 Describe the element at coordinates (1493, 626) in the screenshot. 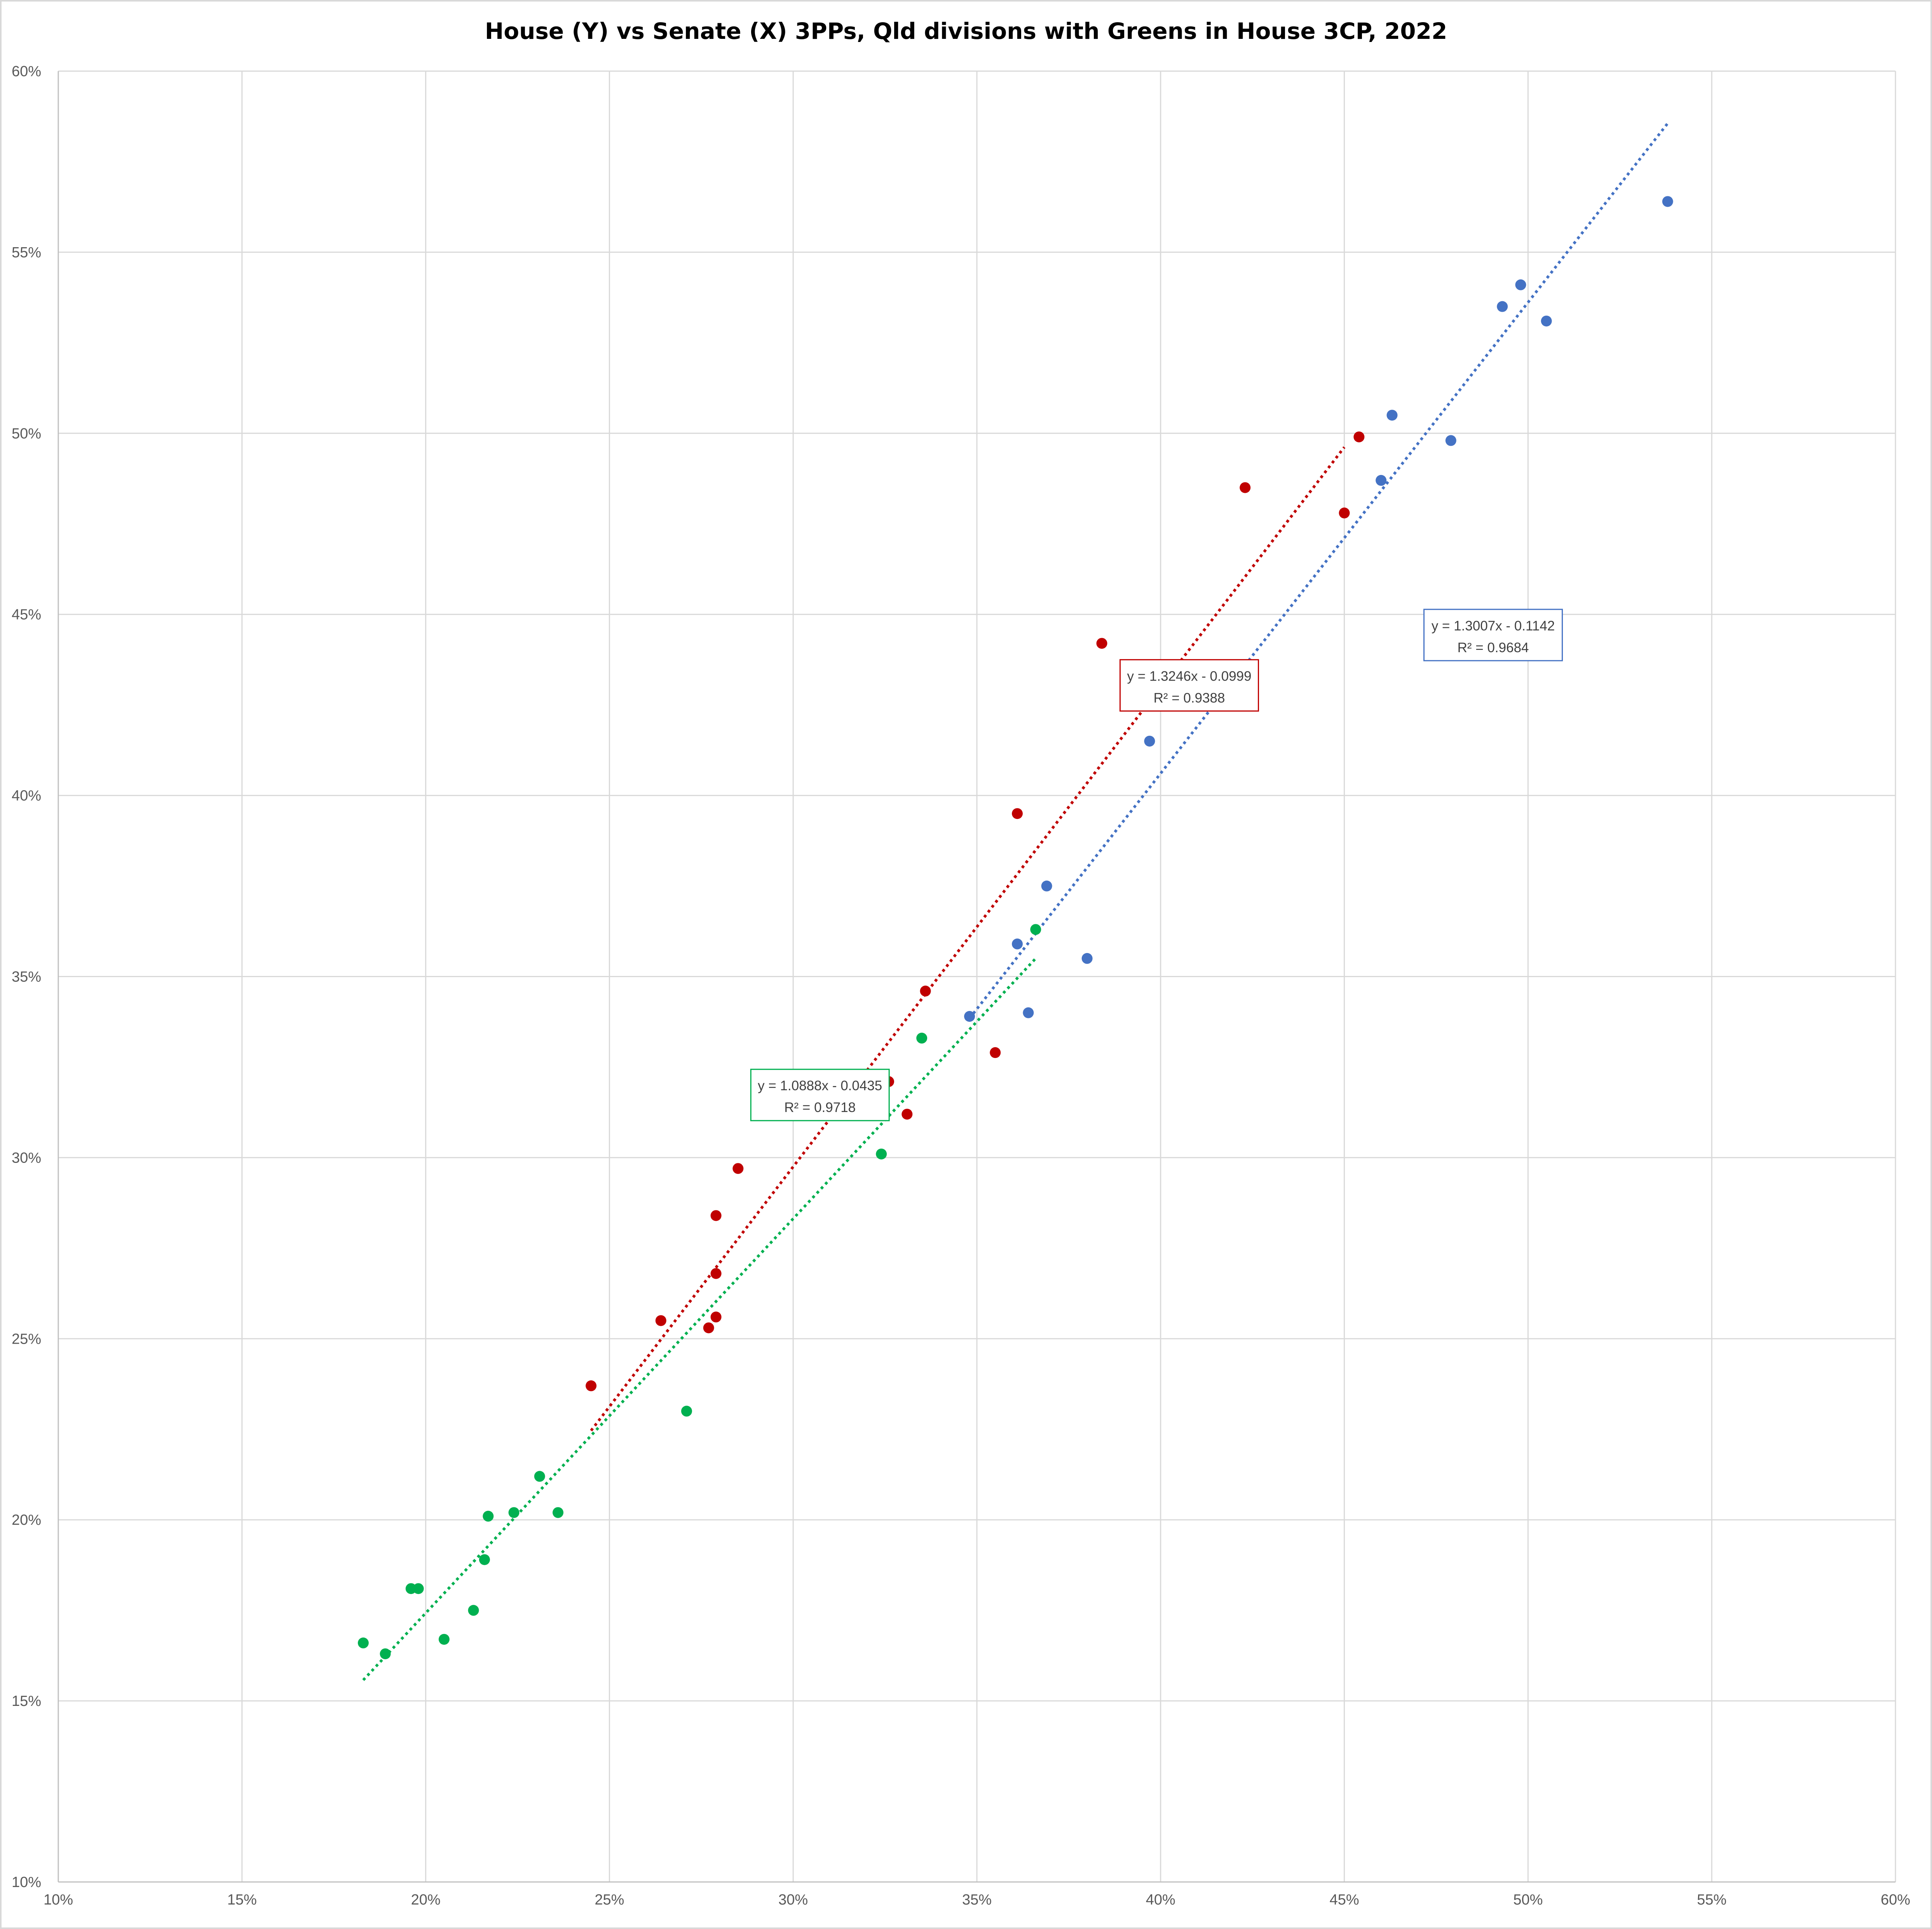

I see `trendline-equation: y = 1.3007x - 0.1142` at that location.